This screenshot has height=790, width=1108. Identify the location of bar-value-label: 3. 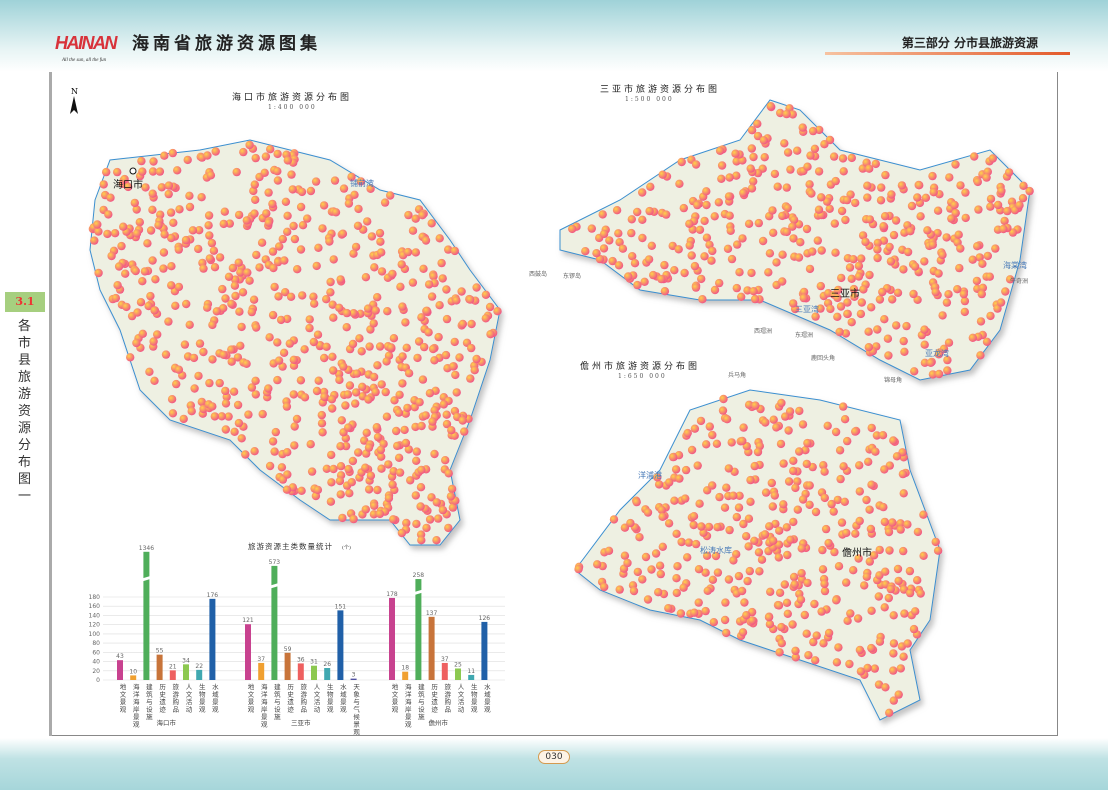
(354, 675).